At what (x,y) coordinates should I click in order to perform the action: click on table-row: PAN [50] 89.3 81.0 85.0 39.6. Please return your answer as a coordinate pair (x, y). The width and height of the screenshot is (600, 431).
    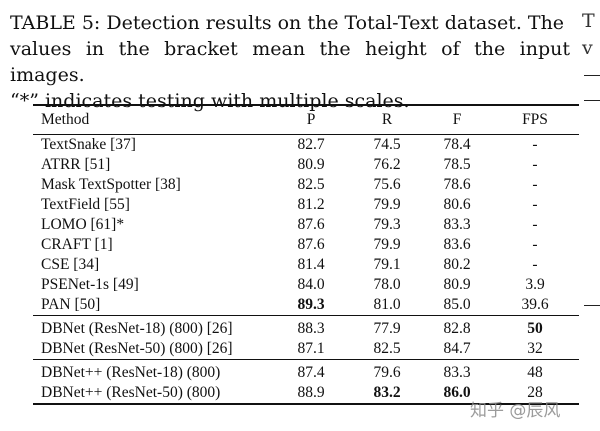
    Looking at the image, I should click on (306, 305).